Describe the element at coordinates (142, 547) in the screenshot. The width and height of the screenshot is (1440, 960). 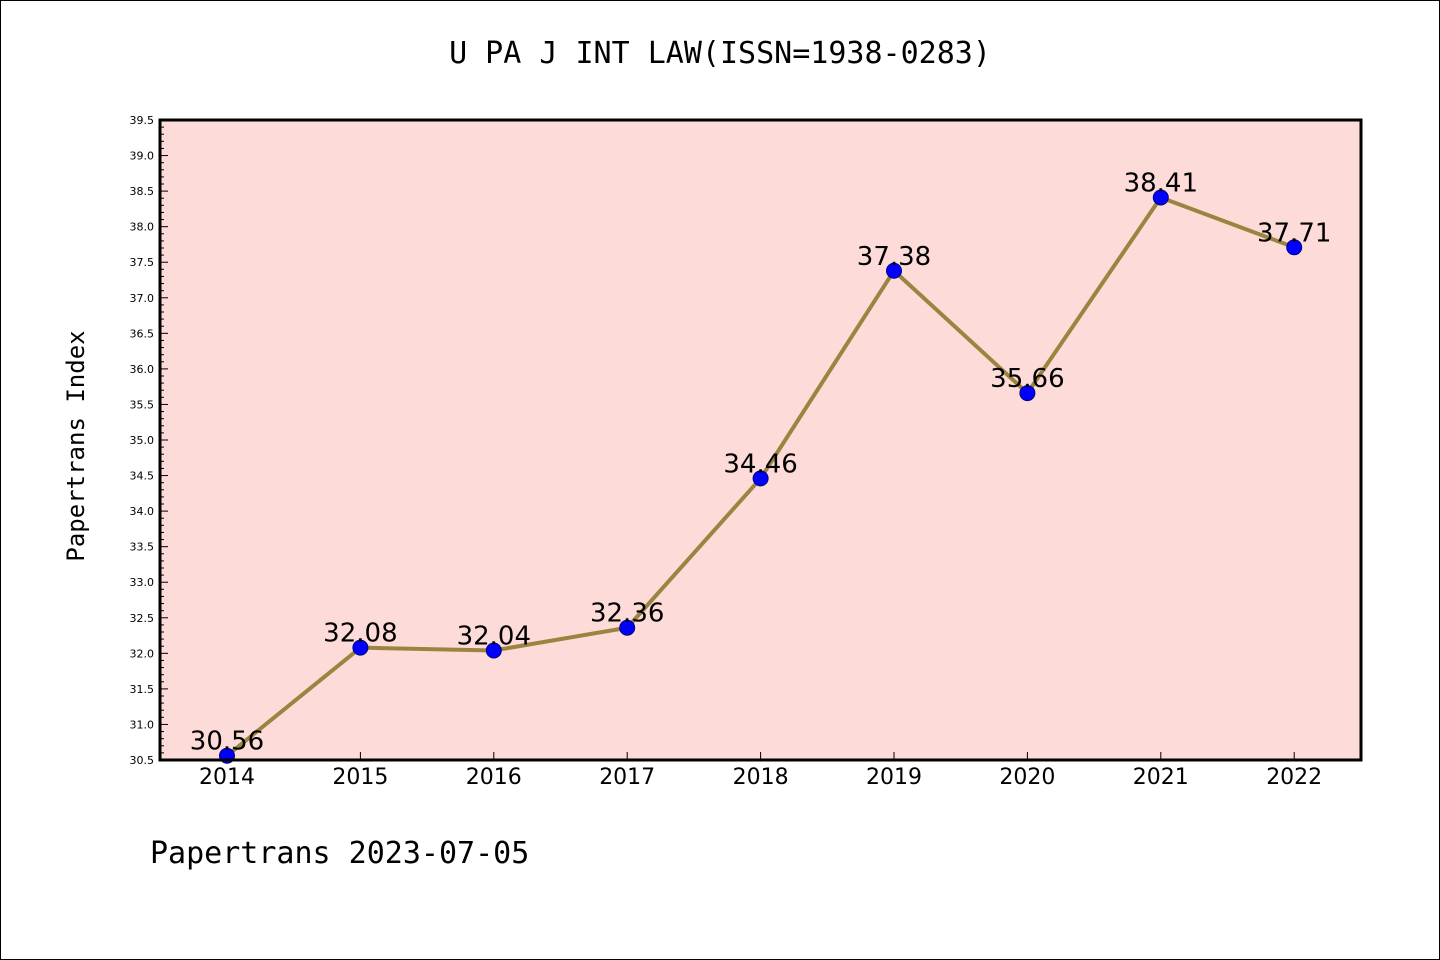
I see `y-tick-label: 33.5` at that location.